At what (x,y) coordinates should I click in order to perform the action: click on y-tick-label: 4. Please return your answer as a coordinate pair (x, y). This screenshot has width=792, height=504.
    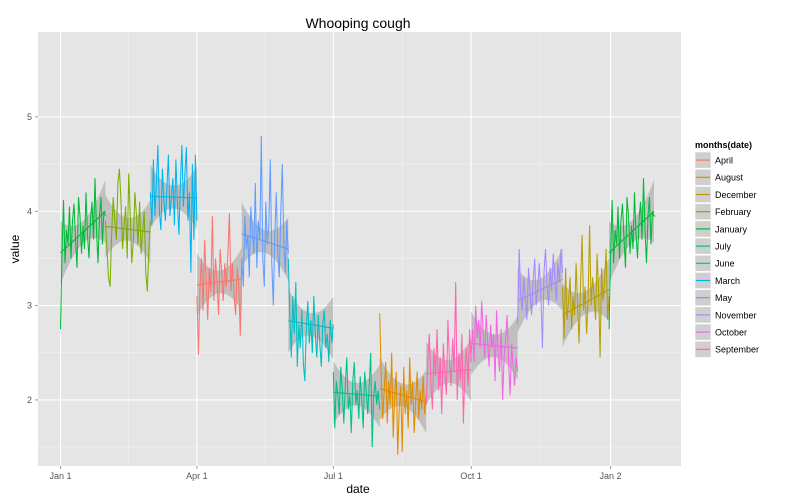
    Looking at the image, I should click on (29, 211).